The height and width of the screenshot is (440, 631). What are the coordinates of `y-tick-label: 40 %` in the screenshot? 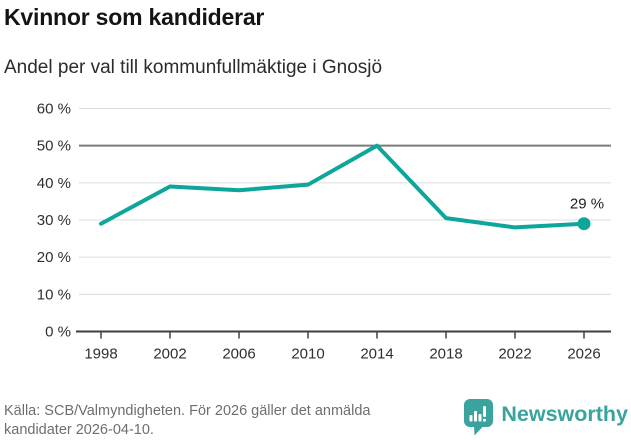 It's located at (54, 183).